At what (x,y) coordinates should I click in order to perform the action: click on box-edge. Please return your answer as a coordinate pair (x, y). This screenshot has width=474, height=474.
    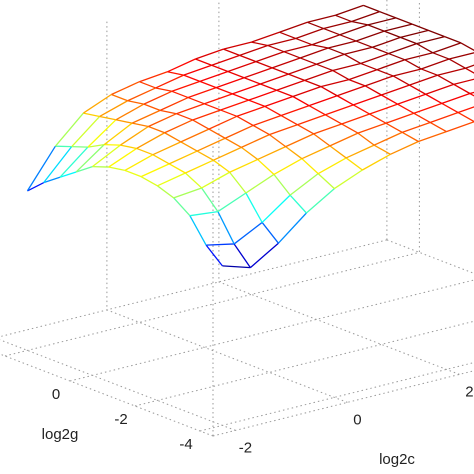
    Looking at the image, I should click on (343, 403).